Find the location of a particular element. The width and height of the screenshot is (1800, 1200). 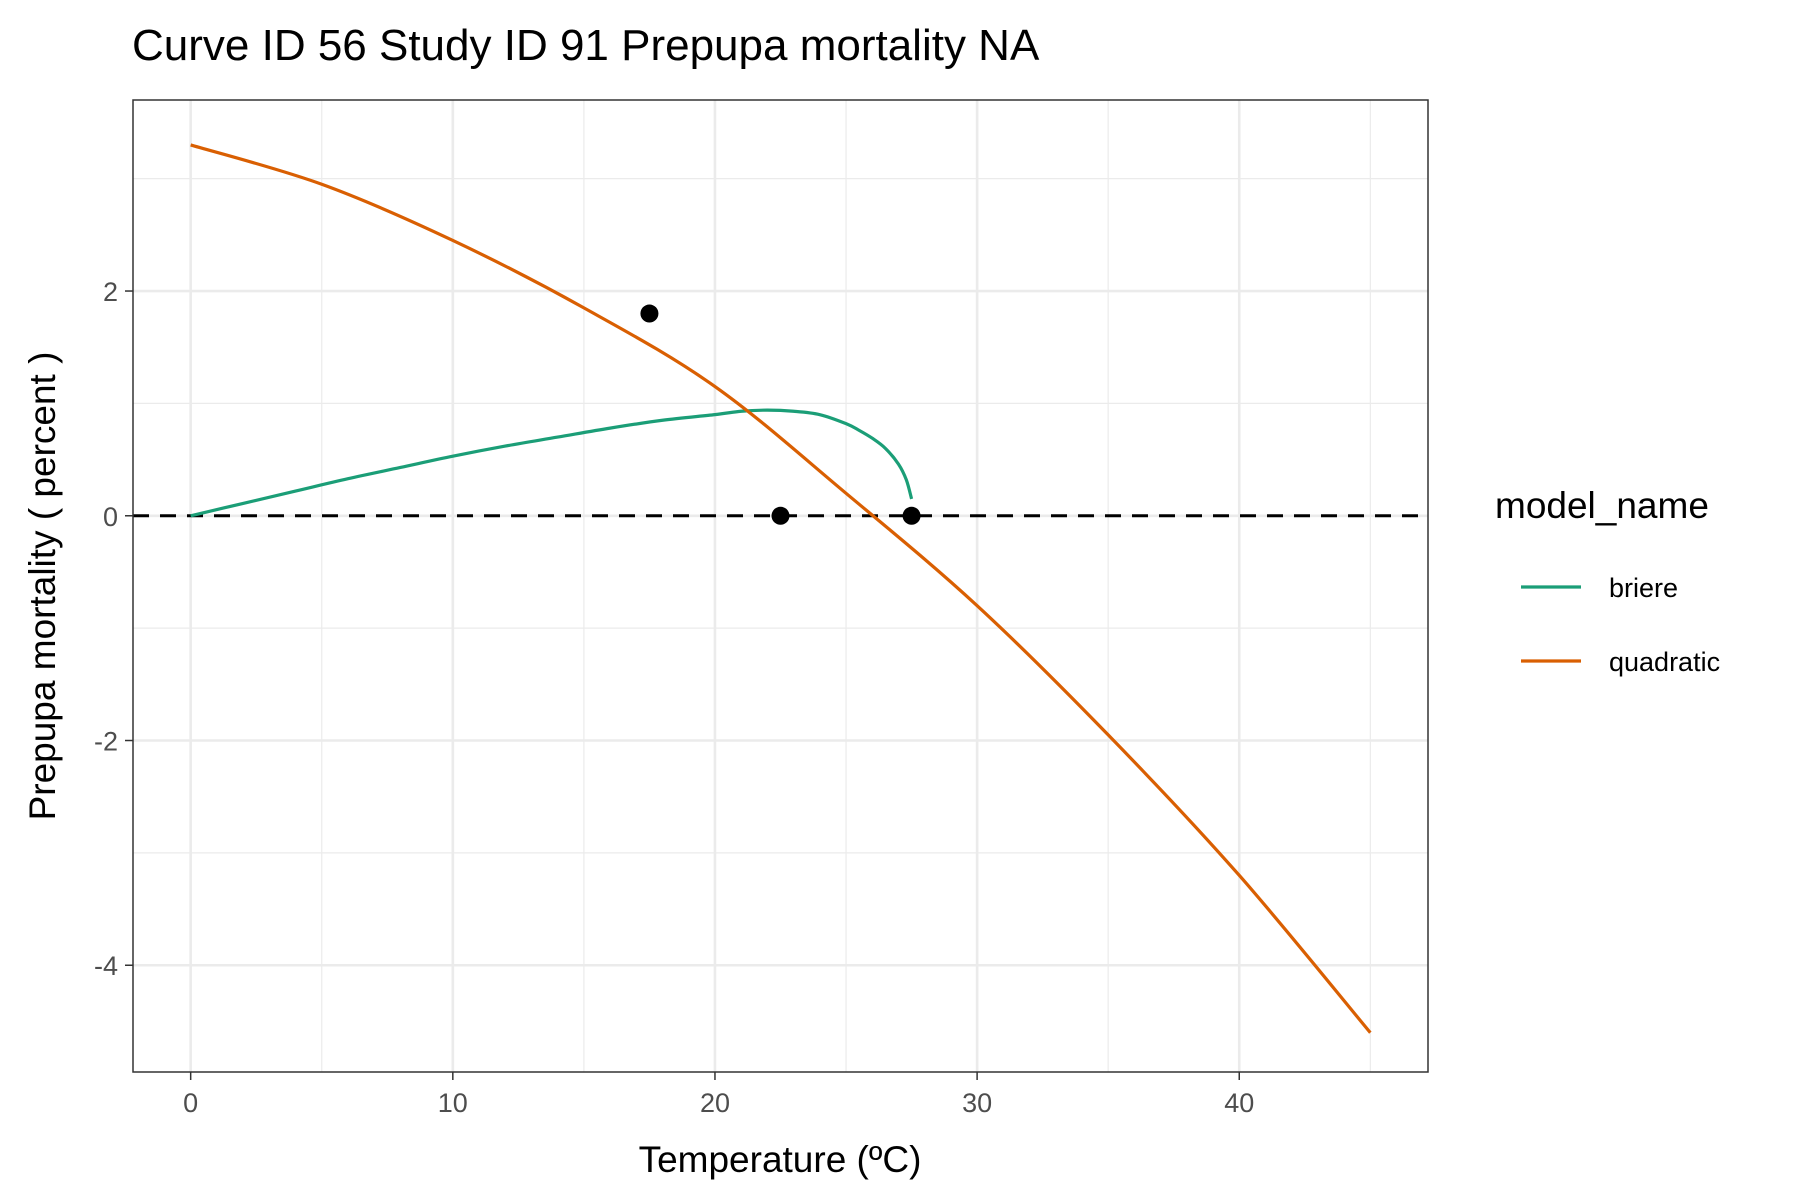

x-tick-label: 40 is located at coordinates (1239, 1103).